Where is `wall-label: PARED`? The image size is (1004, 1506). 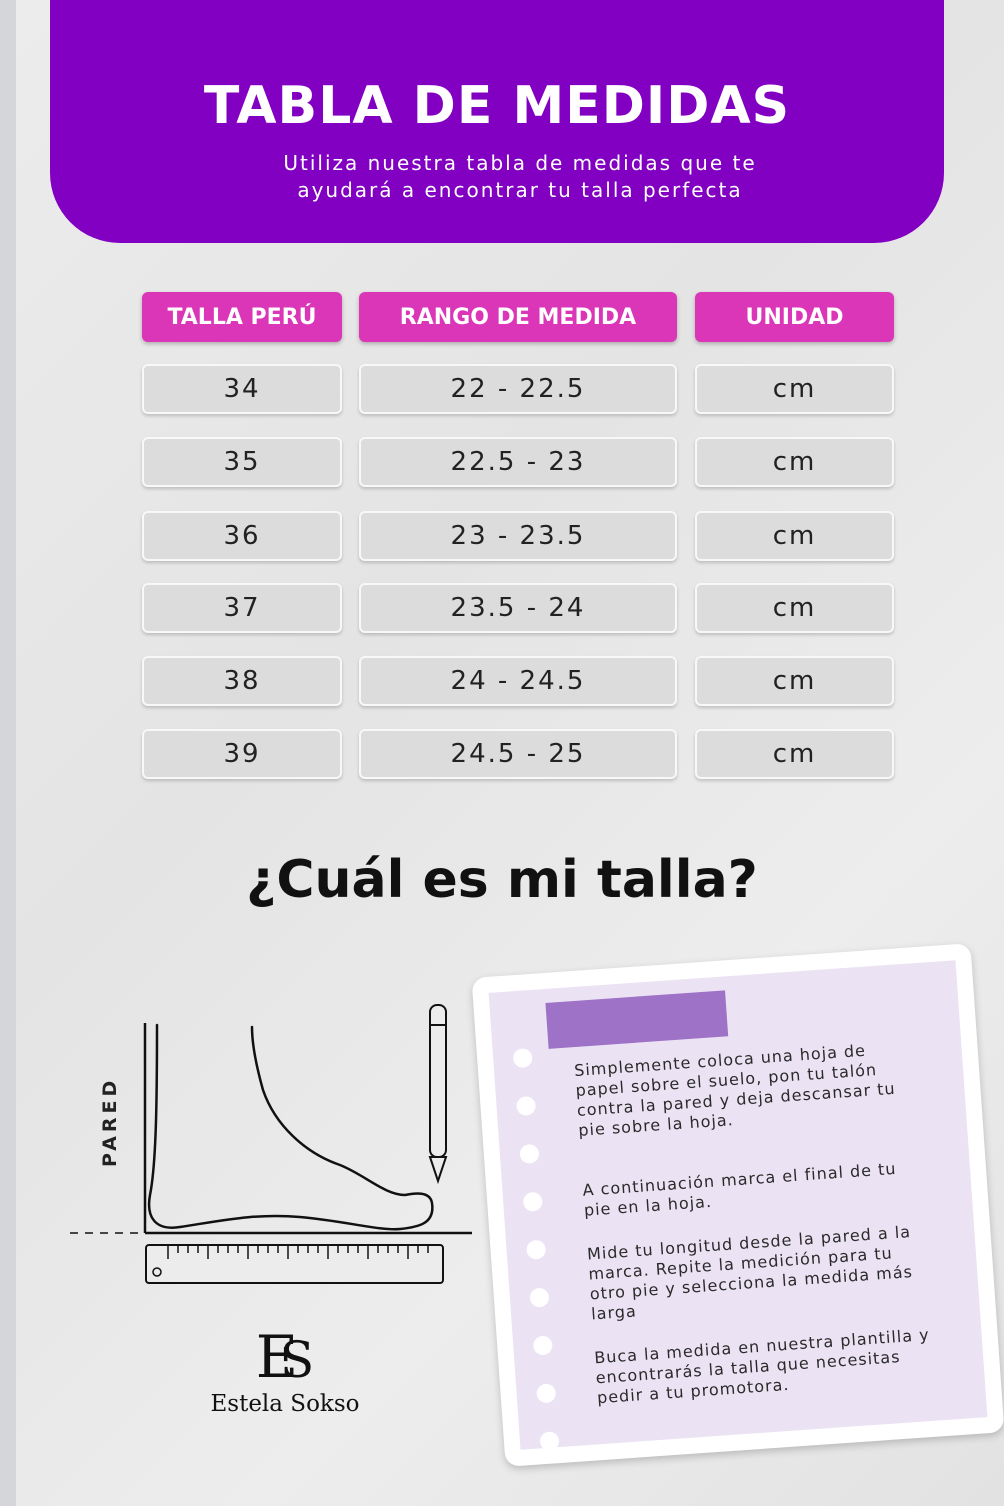
wall-label: PARED is located at coordinates (110, 1122).